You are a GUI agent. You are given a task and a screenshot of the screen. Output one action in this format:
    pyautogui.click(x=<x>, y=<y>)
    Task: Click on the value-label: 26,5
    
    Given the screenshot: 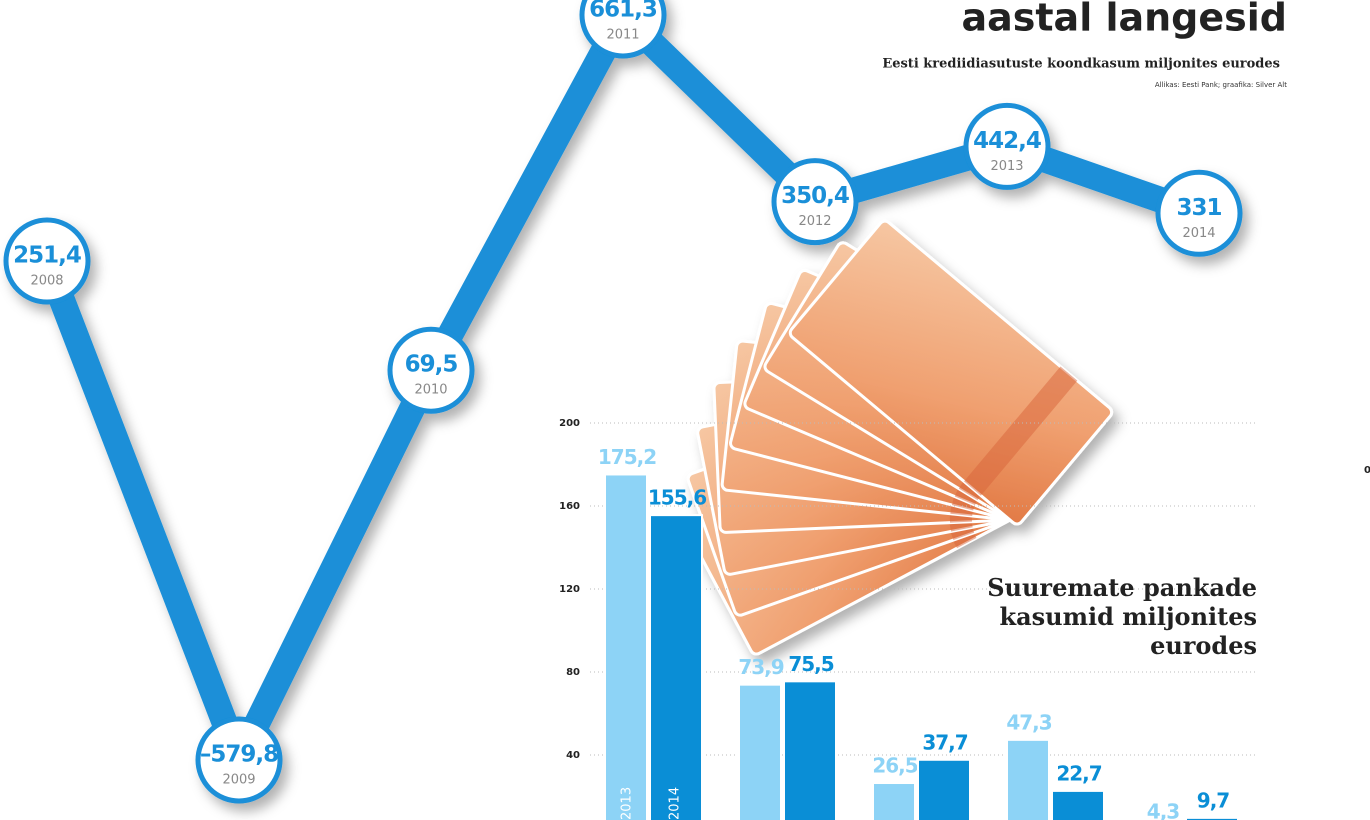 What is the action you would take?
    pyautogui.click(x=894, y=766)
    